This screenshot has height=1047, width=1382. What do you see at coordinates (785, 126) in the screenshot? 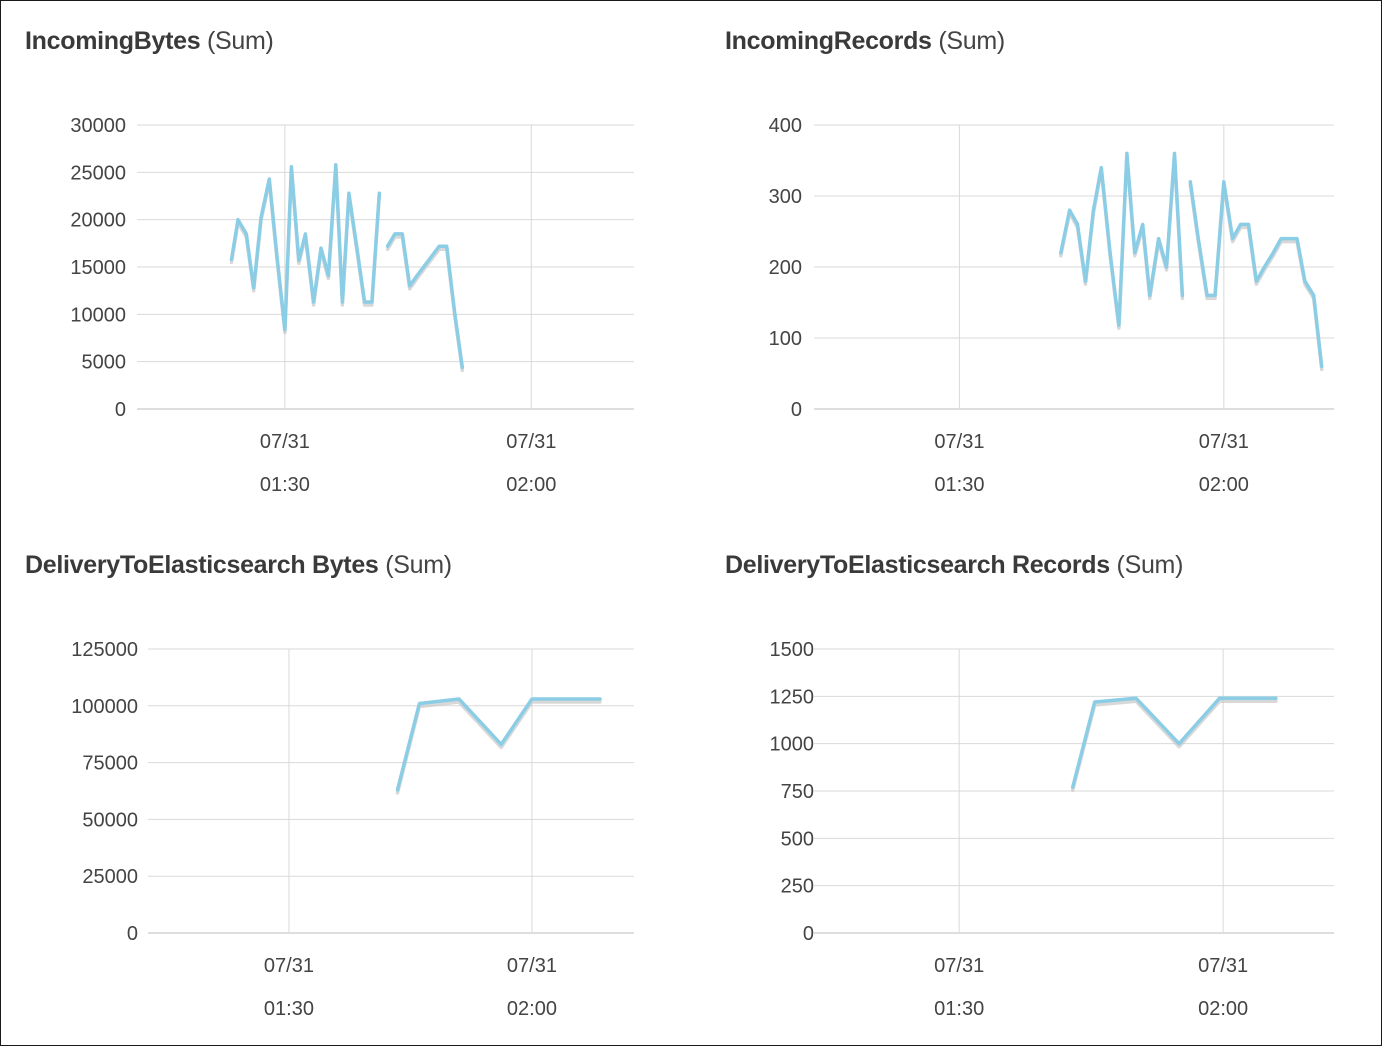
I see `y-tick-label: 400` at bounding box center [785, 126].